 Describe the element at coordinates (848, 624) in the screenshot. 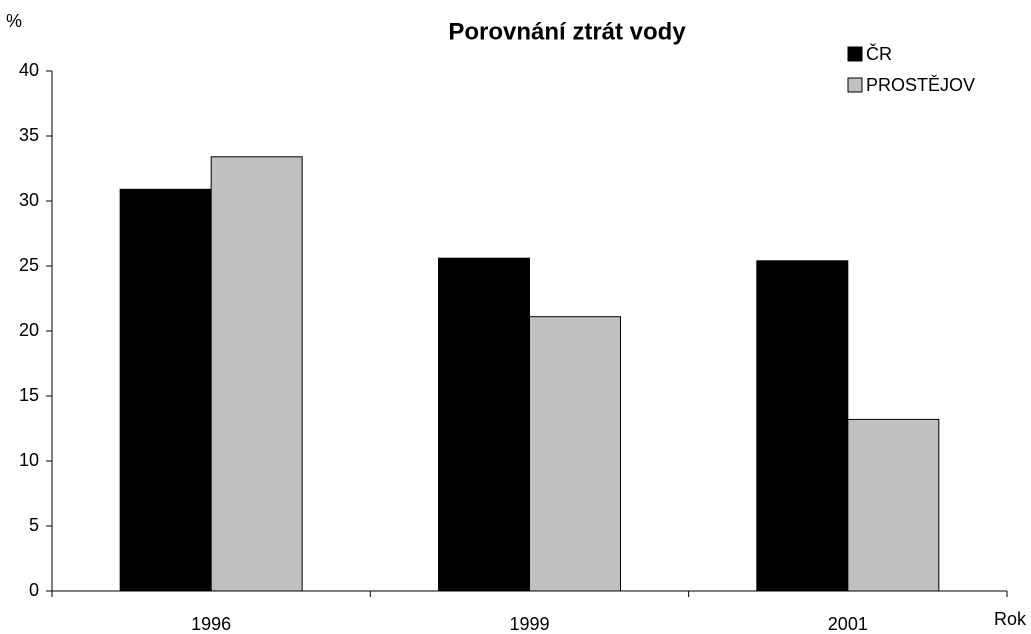

I see `x-tick-label: 2001` at that location.